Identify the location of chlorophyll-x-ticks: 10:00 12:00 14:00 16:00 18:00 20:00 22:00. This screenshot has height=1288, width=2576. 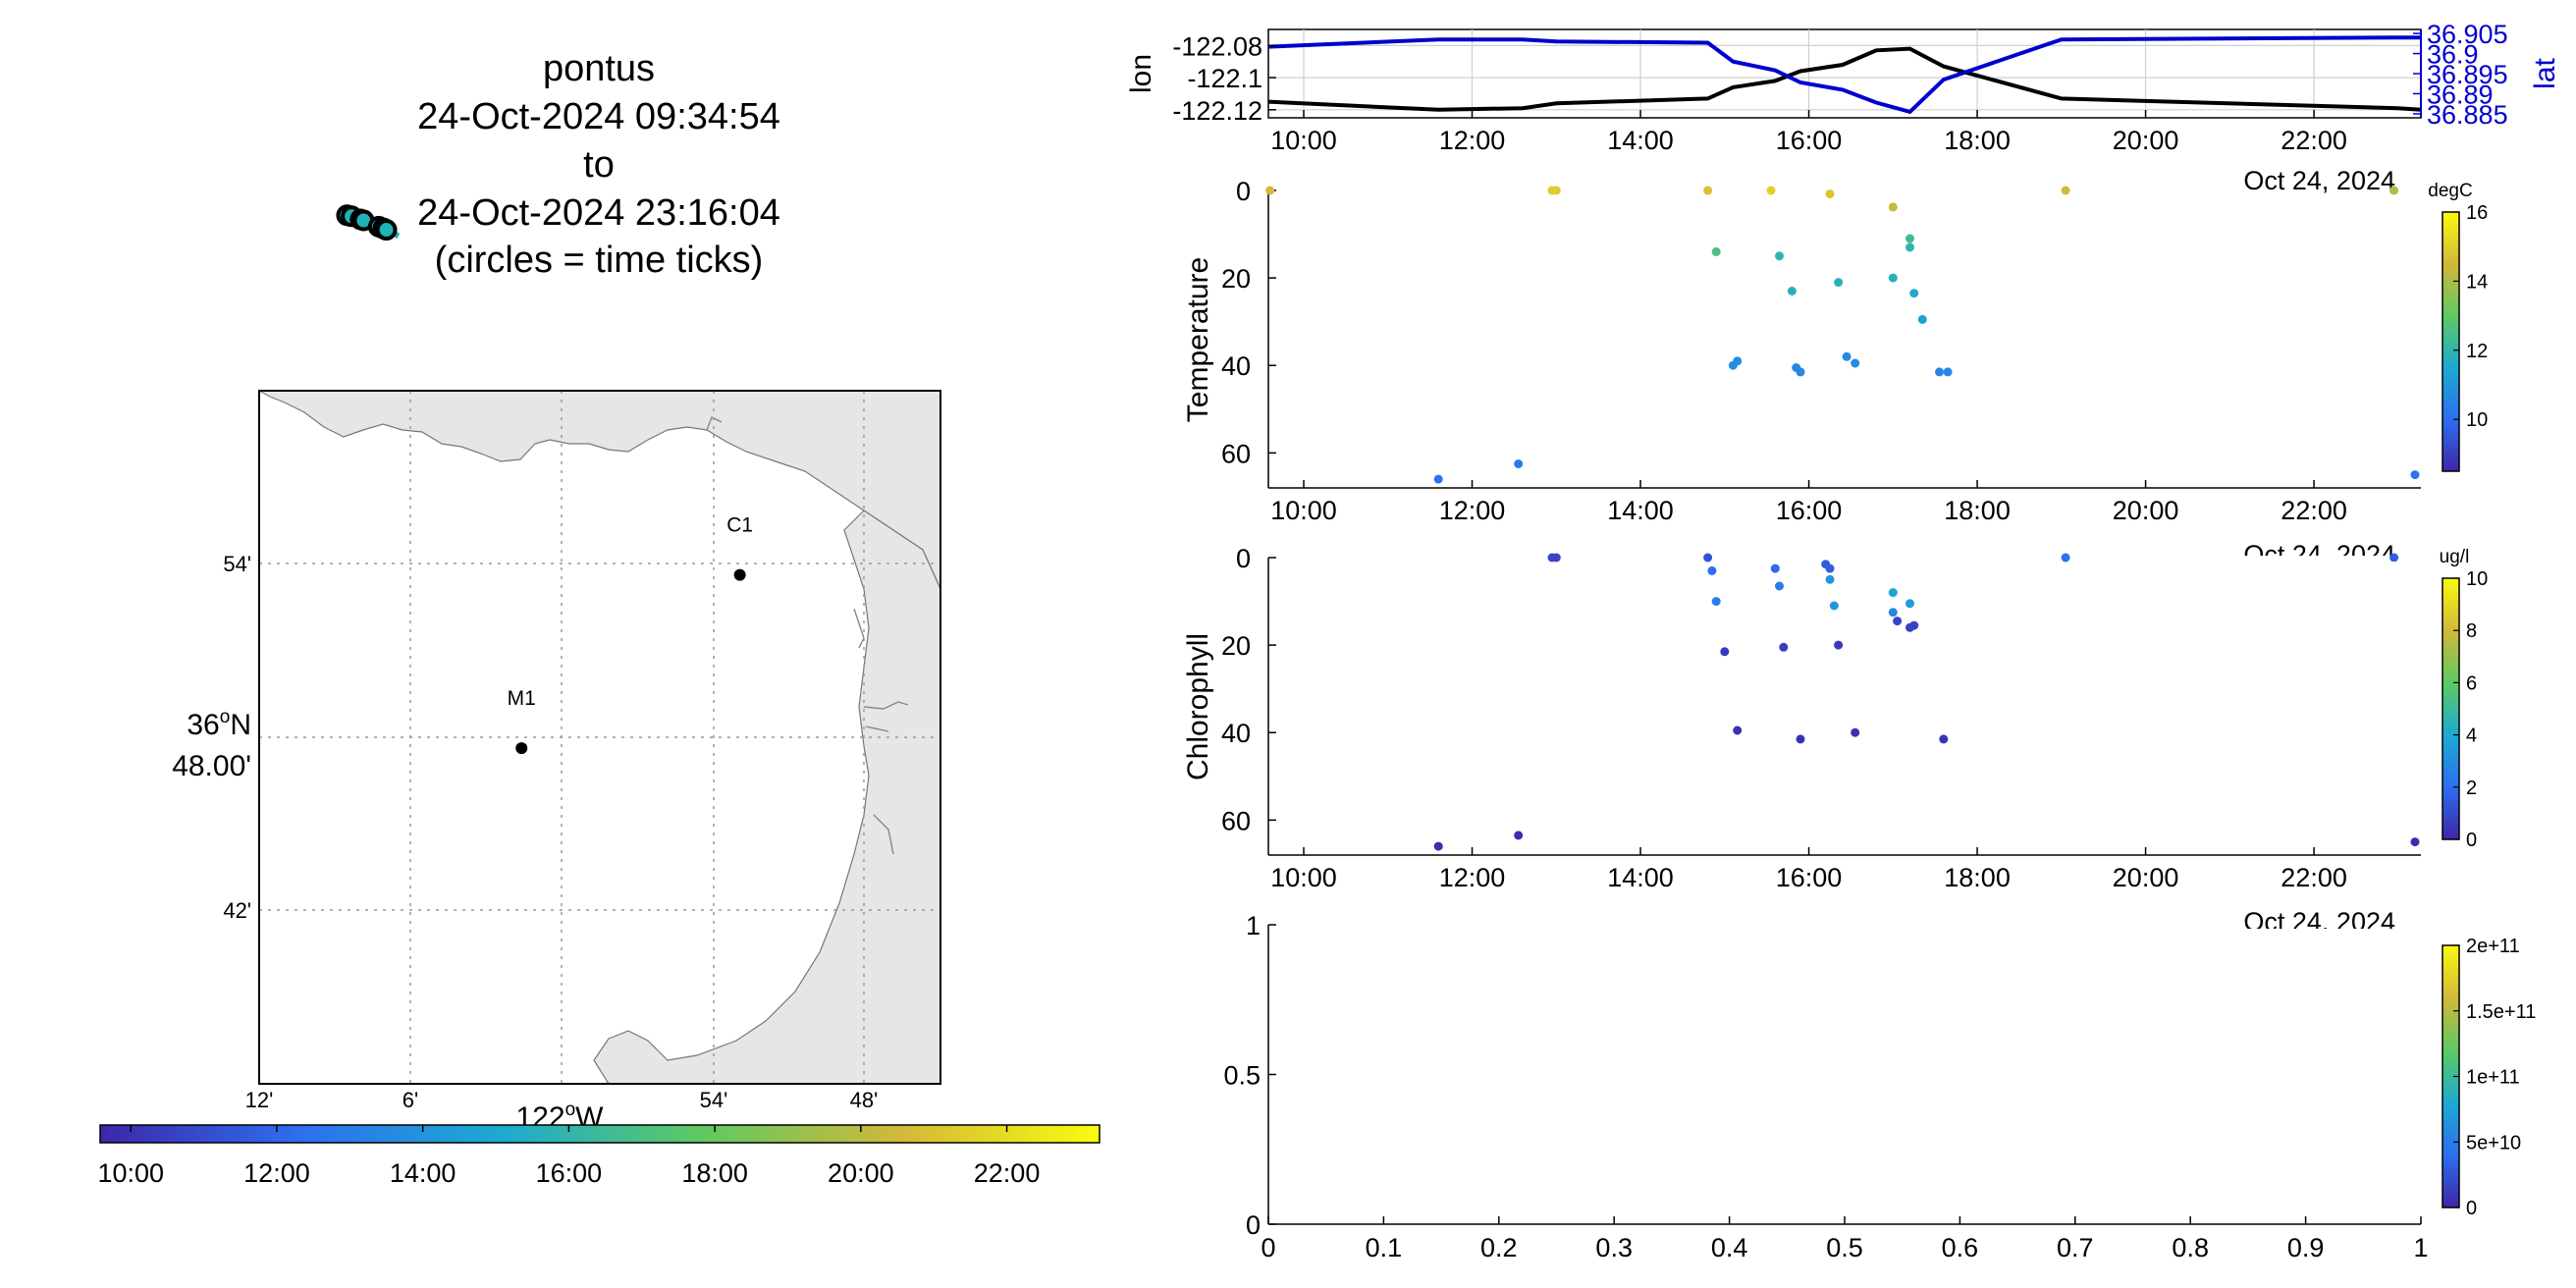
(1808, 869).